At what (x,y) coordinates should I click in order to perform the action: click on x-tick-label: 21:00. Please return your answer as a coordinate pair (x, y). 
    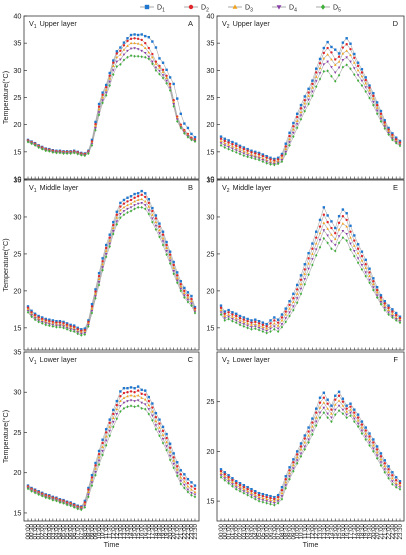
    Looking at the image, I should click on (177, 531).